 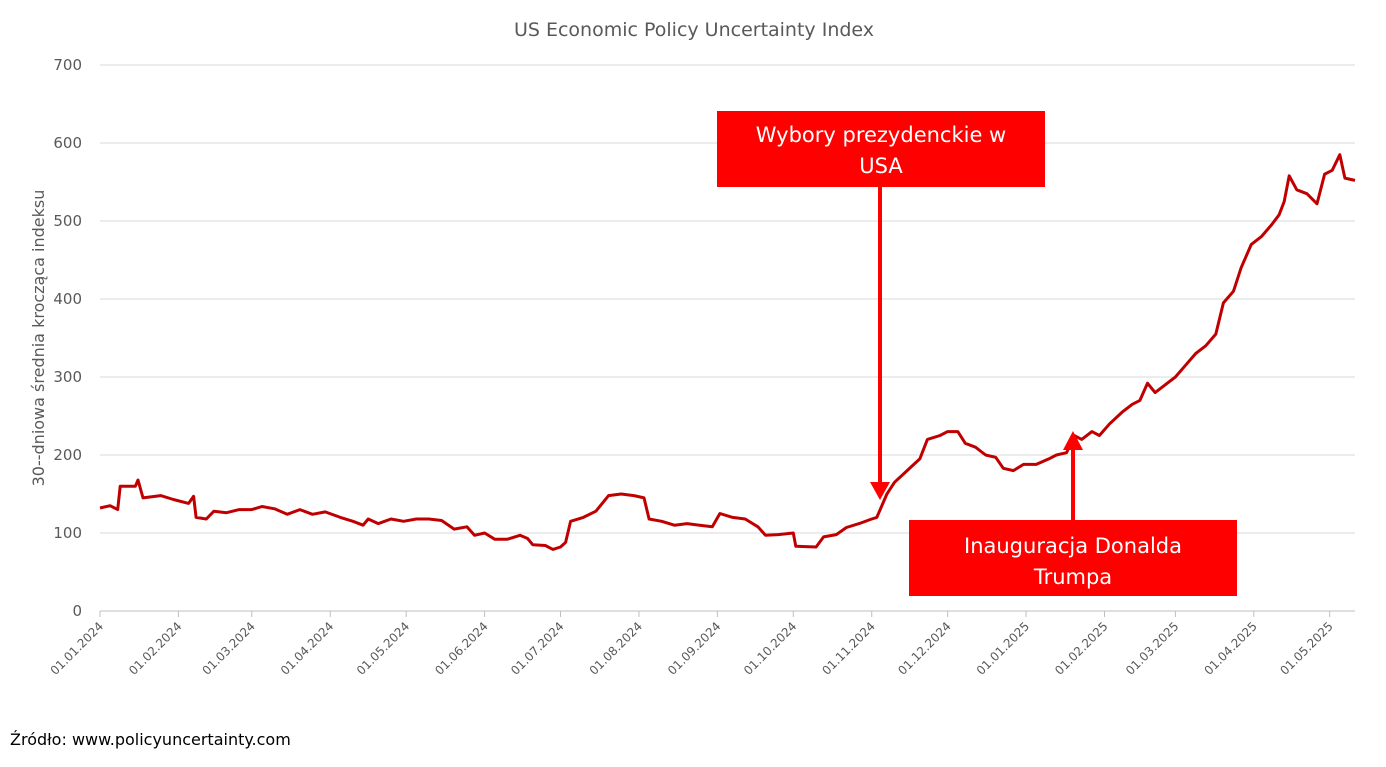 What do you see at coordinates (1230, 648) in the screenshot?
I see `x-tick-label: 01.04.2025` at bounding box center [1230, 648].